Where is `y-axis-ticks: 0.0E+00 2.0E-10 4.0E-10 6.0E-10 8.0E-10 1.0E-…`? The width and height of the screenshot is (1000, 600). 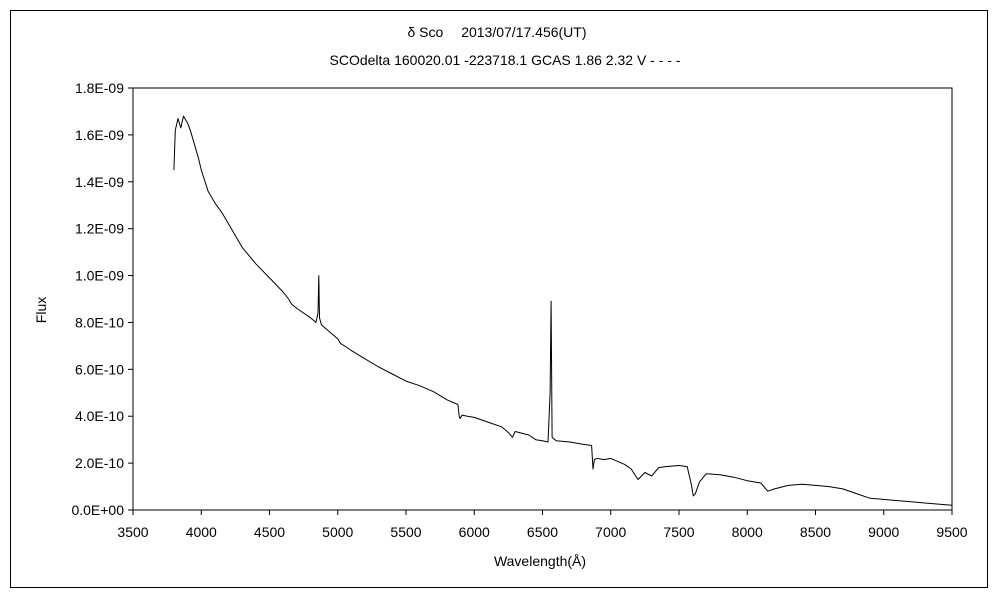
y-axis-ticks: 0.0E+00 2.0E-10 4.0E-10 6.0E-10 8.0E-10 1.0E-… is located at coordinates (102, 299).